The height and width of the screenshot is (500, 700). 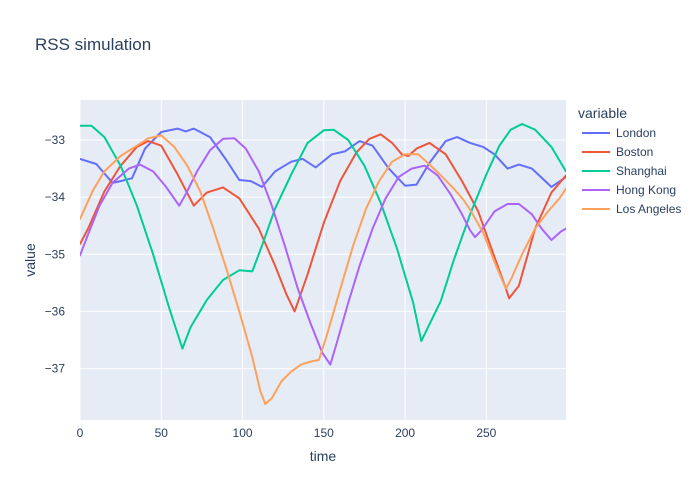 What do you see at coordinates (30, 260) in the screenshot?
I see `y-axis-title: value` at bounding box center [30, 260].